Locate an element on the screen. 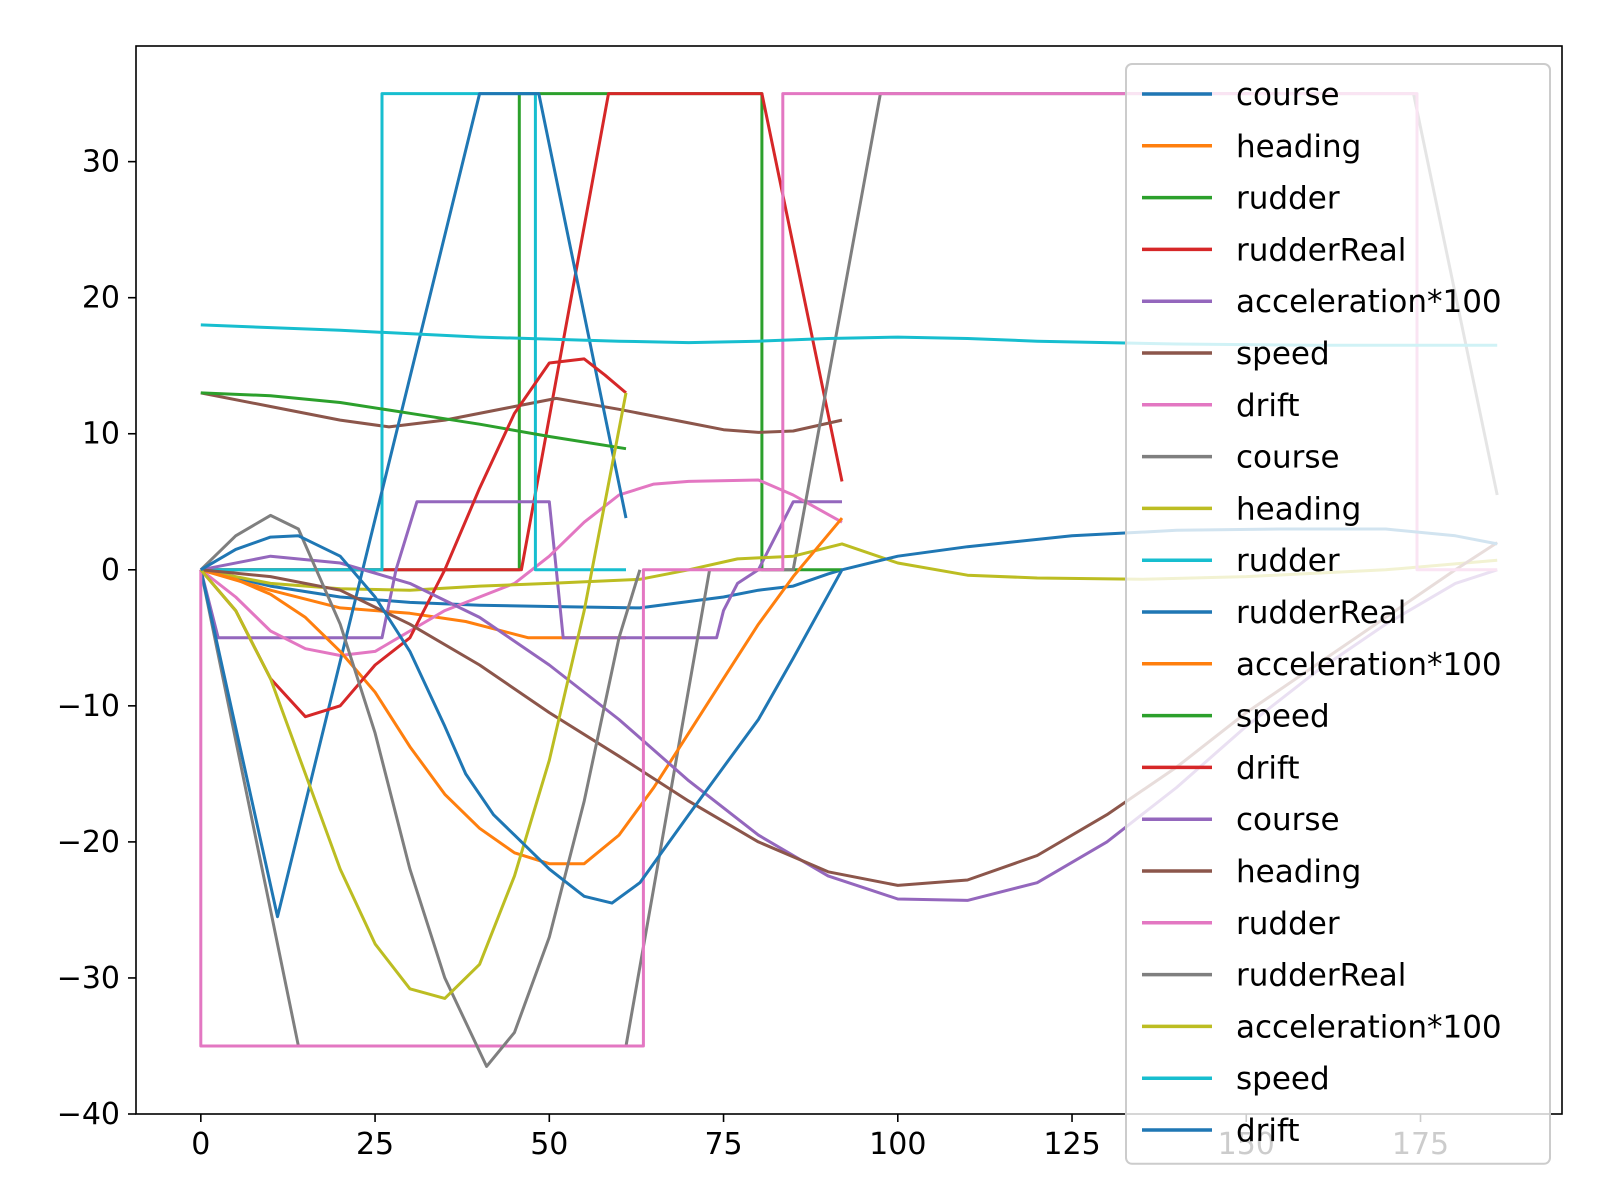 This screenshot has height=1200, width=1600. x-tick-label: 50 is located at coordinates (549, 1144).